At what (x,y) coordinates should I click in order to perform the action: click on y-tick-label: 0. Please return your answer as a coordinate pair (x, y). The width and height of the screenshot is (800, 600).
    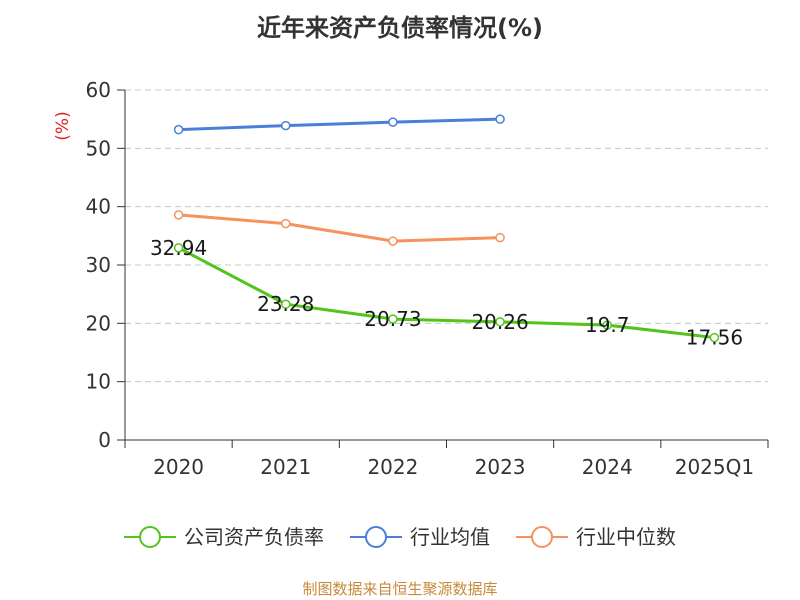
    Looking at the image, I should click on (104, 440).